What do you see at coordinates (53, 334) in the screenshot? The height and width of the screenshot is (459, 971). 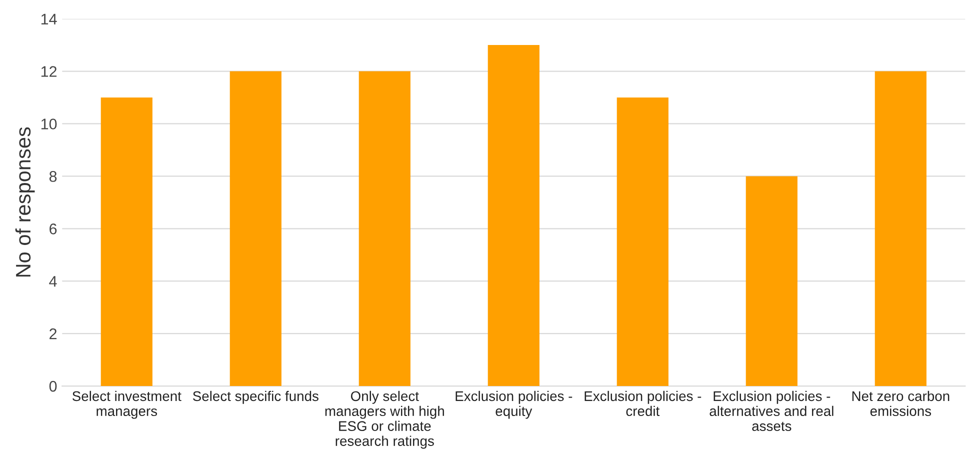 I see `y-tick-label: 2` at bounding box center [53, 334].